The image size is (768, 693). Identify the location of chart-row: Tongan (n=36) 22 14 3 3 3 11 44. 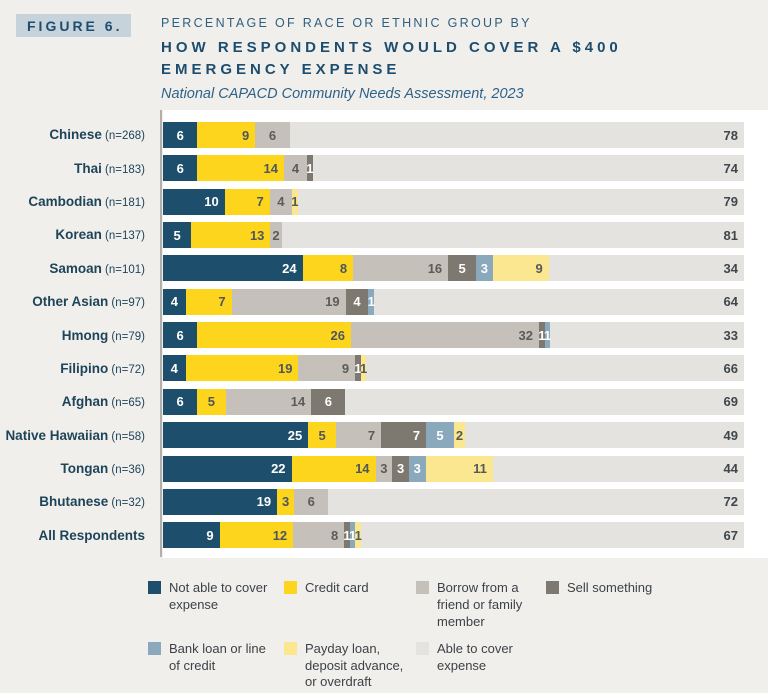
(384, 468).